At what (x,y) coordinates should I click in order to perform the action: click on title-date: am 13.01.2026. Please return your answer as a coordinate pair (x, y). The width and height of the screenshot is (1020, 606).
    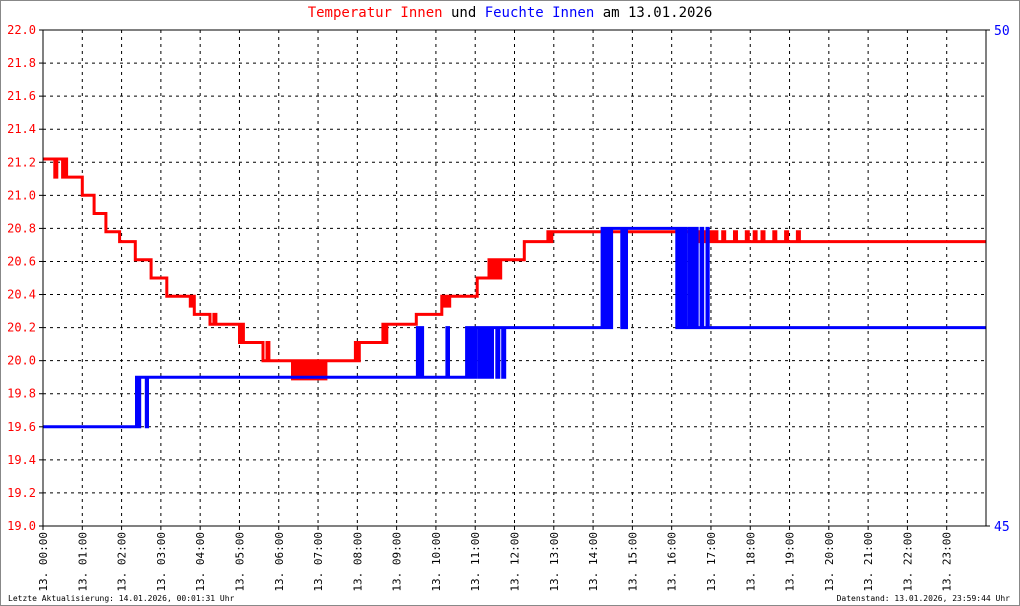
    Looking at the image, I should click on (653, 13).